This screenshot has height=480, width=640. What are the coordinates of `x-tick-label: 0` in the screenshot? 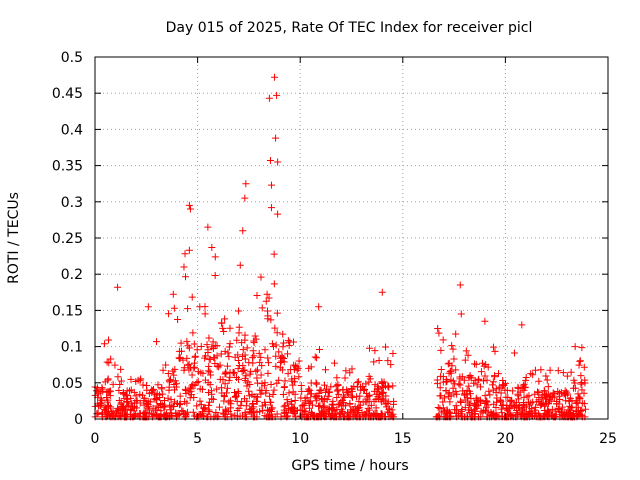 It's located at (95, 439).